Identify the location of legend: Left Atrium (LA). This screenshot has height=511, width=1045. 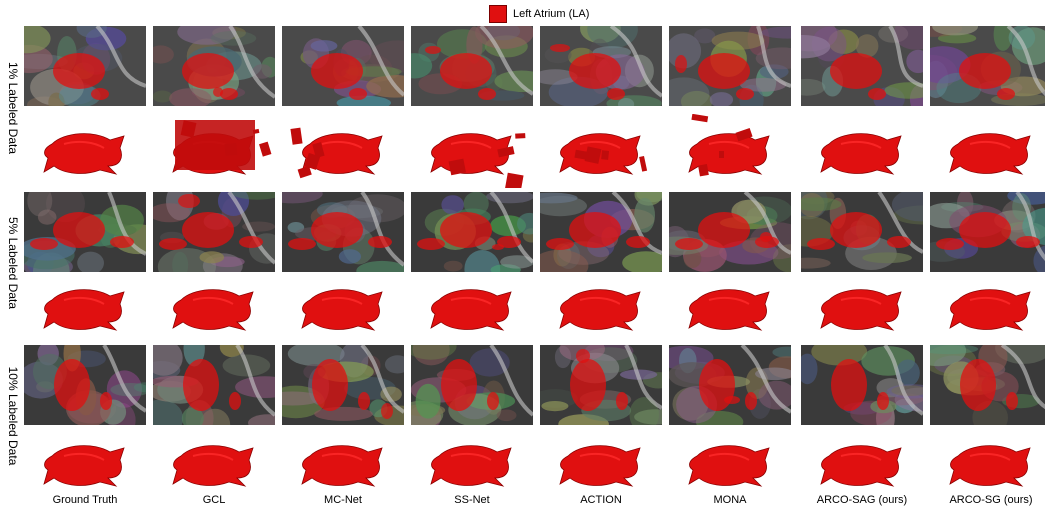
(539, 14).